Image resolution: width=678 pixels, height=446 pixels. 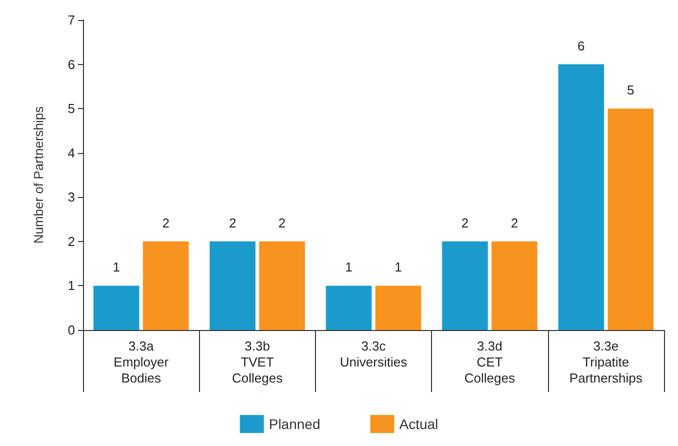 I want to click on y-tick-label: 1, so click(x=71, y=286).